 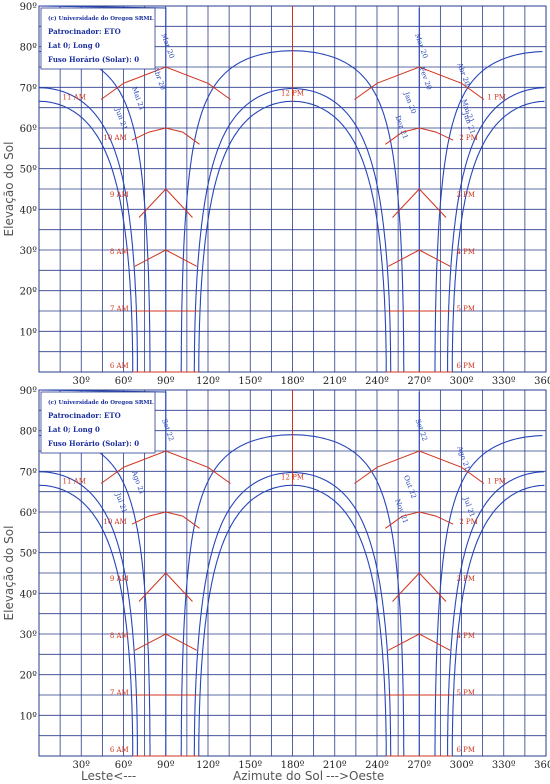 I want to click on date-label: Ago 21, so click(x=463, y=457).